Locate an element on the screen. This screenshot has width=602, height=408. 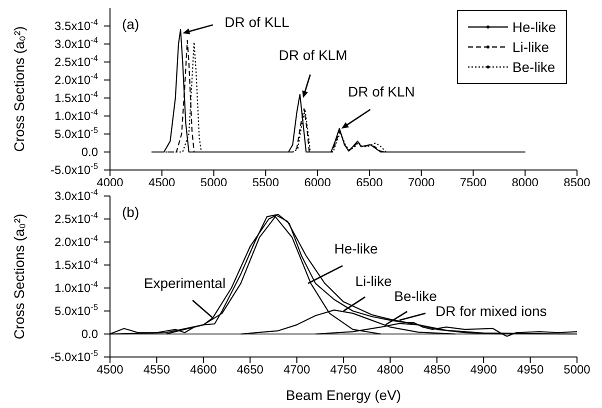
annotation: DR for mixed ions is located at coordinates (491, 311).